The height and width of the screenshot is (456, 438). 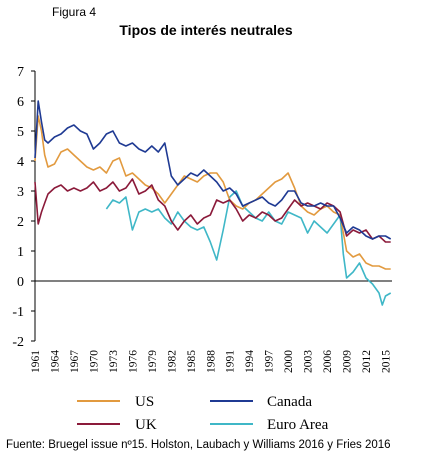 What do you see at coordinates (298, 425) in the screenshot?
I see `legend-label-euro-area: Euro Area` at bounding box center [298, 425].